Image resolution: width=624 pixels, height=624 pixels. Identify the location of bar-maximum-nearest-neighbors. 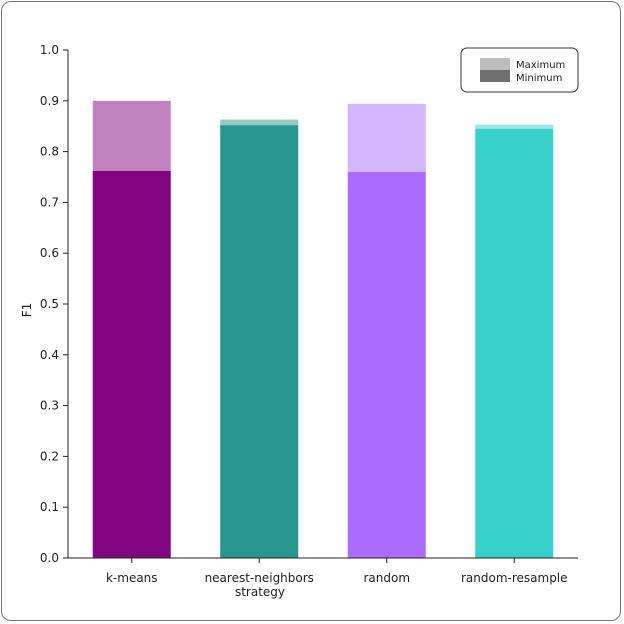
(259, 122).